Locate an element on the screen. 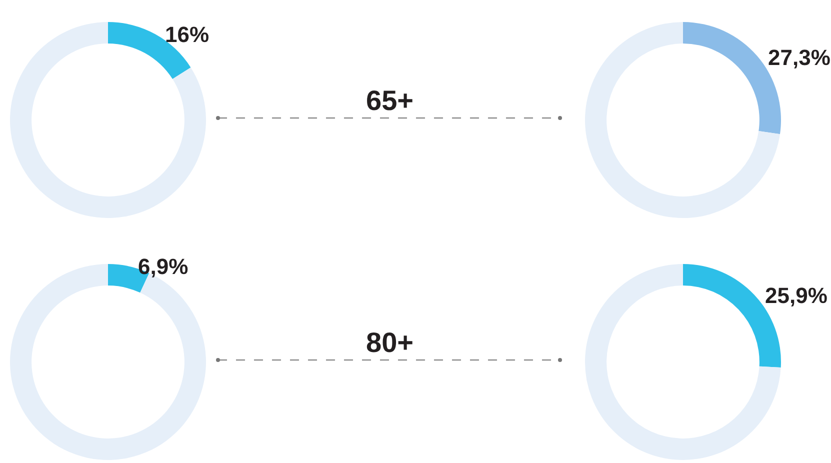 The width and height of the screenshot is (831, 463). data-label: 27,3% is located at coordinates (799, 57).